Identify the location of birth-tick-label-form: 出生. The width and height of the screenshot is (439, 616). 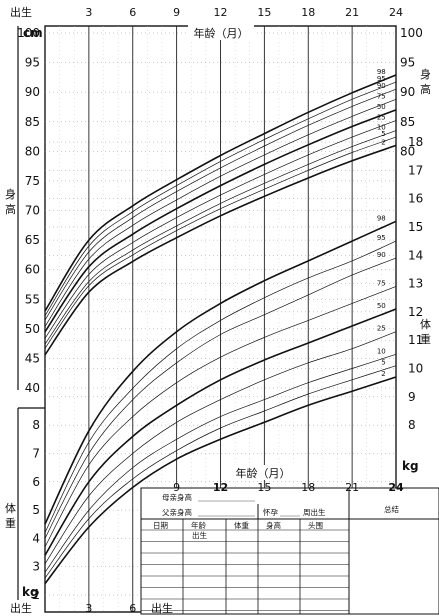
(162, 608).